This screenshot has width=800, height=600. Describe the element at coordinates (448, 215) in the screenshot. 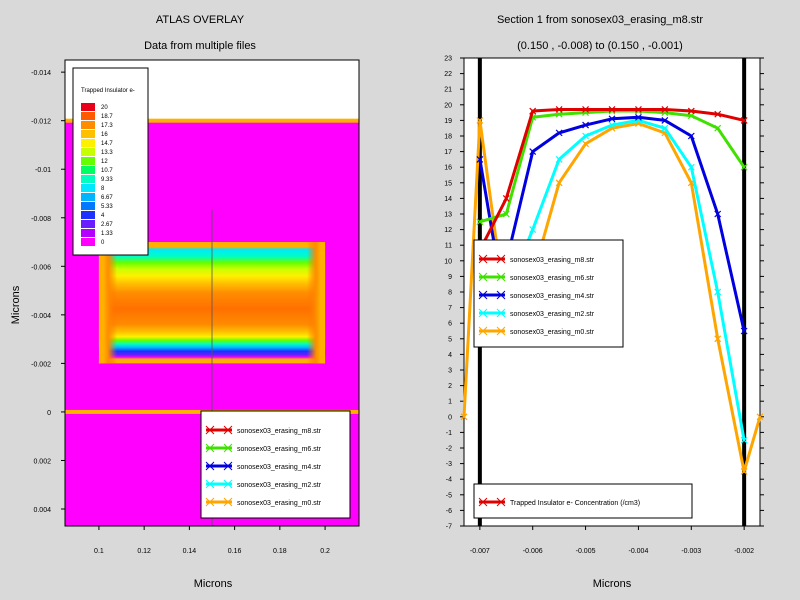

I see `y-tick-label: 13` at that location.